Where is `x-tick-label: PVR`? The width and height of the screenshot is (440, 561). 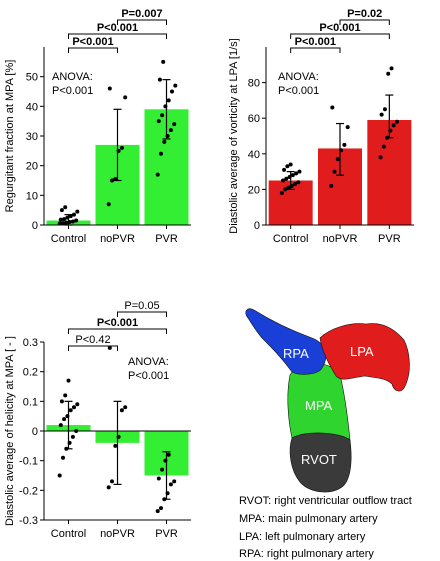
x-tick-label: PVR is located at coordinates (166, 239).